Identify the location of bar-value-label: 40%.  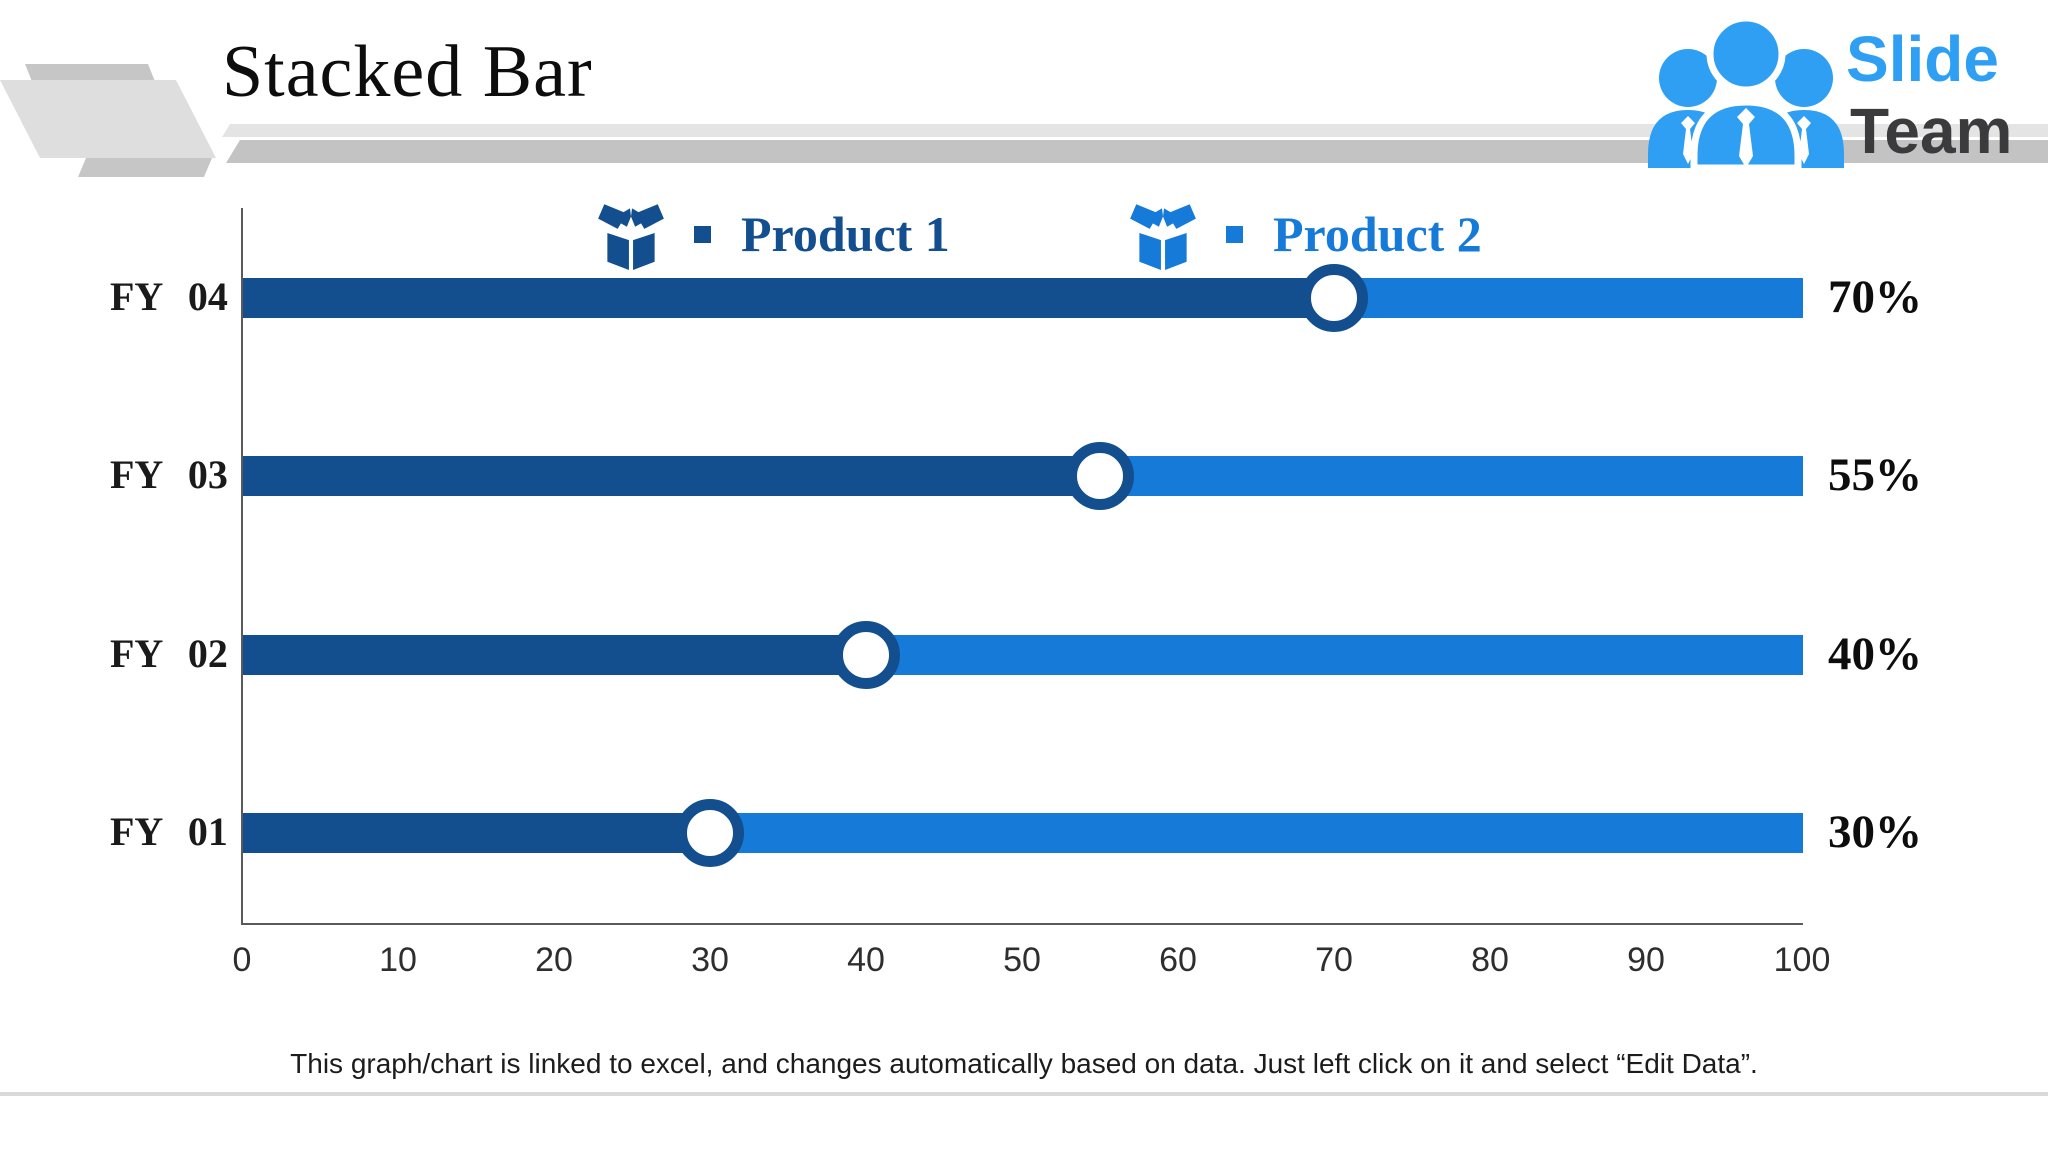
(1875, 654).